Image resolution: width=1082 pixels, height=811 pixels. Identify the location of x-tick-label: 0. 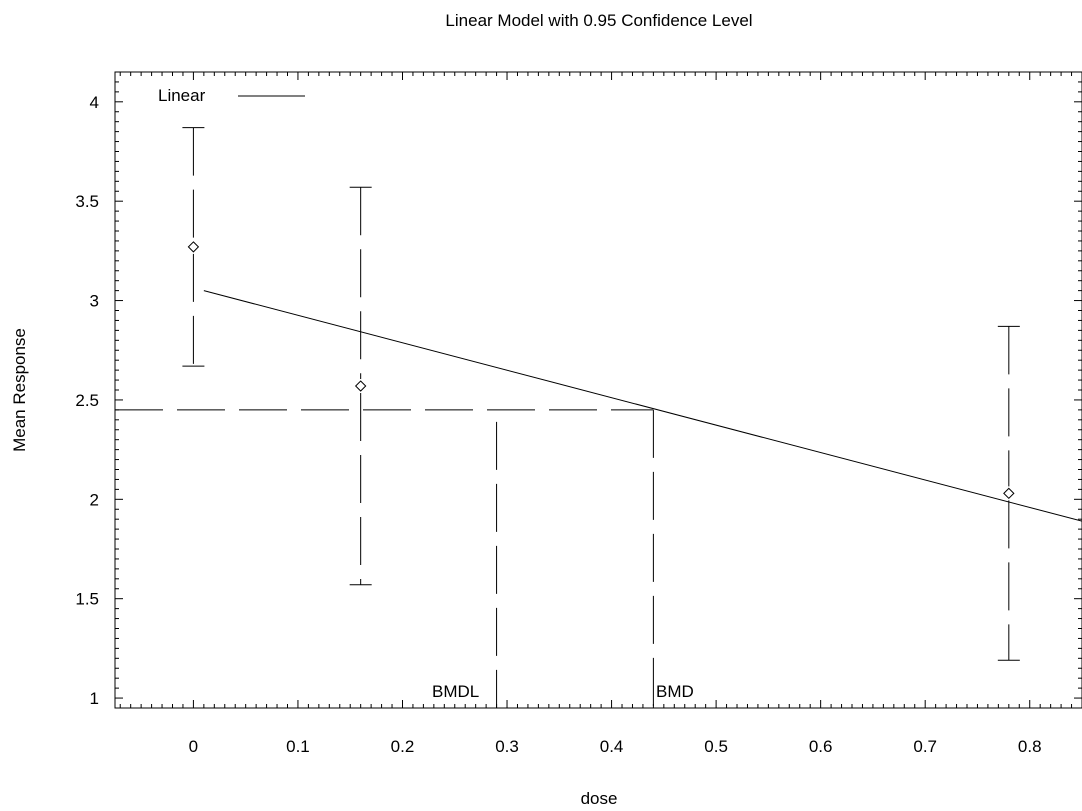
(193, 746).